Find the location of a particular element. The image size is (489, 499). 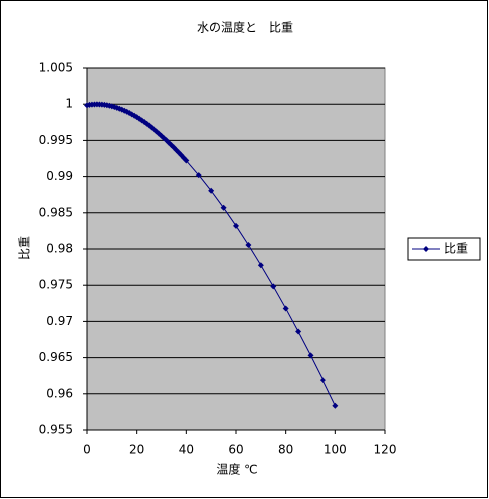

y-axis-label: 比重 is located at coordinates (25, 248).